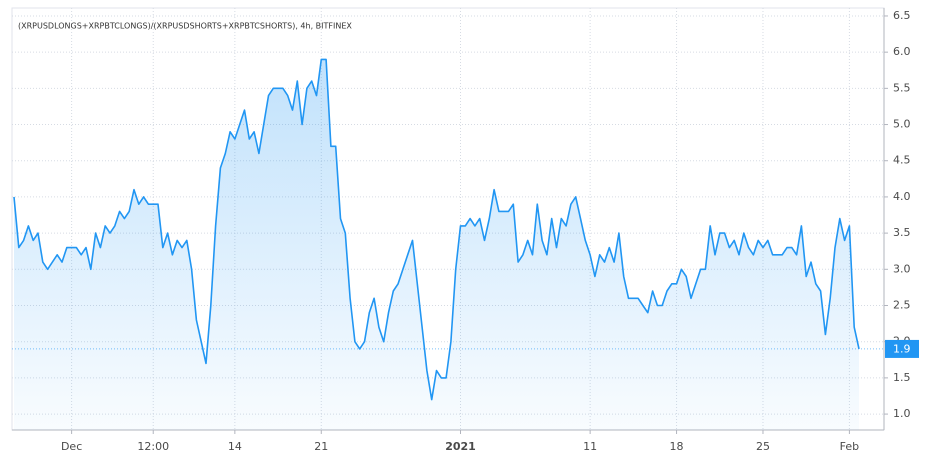 This screenshot has width=936, height=474. I want to click on x-tick-label: 14, so click(235, 446).